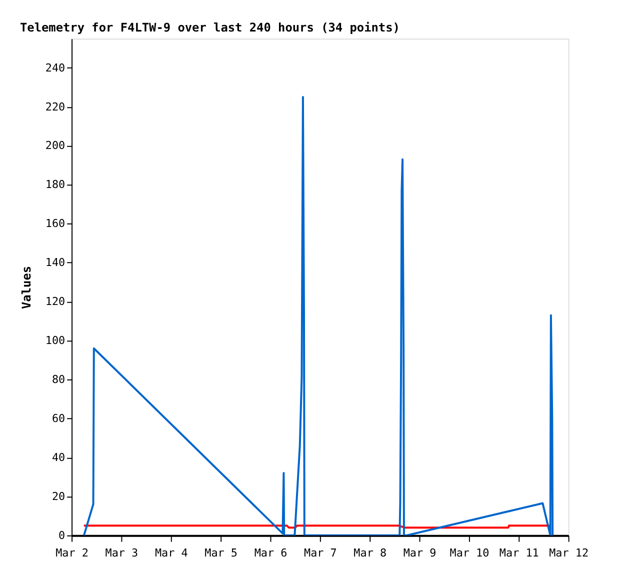 This screenshot has height=579, width=618. What do you see at coordinates (221, 553) in the screenshot?
I see `x-tick-label: Mar 5` at bounding box center [221, 553].